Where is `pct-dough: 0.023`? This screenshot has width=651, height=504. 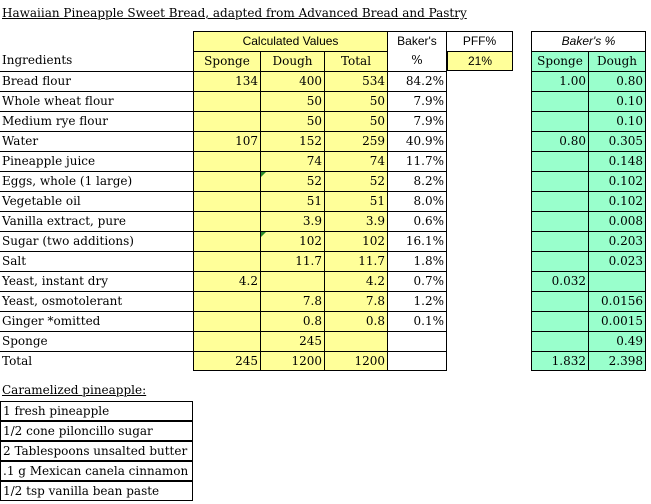
pct-dough: 0.023 is located at coordinates (617, 261).